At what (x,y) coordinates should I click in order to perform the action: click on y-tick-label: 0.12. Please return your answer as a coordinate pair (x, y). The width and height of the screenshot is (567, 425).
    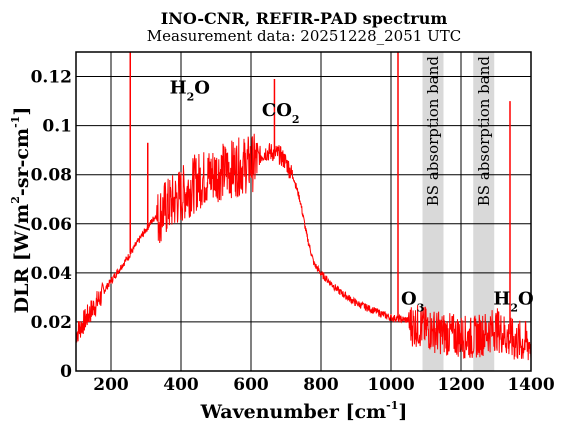
    Looking at the image, I should click on (51, 78).